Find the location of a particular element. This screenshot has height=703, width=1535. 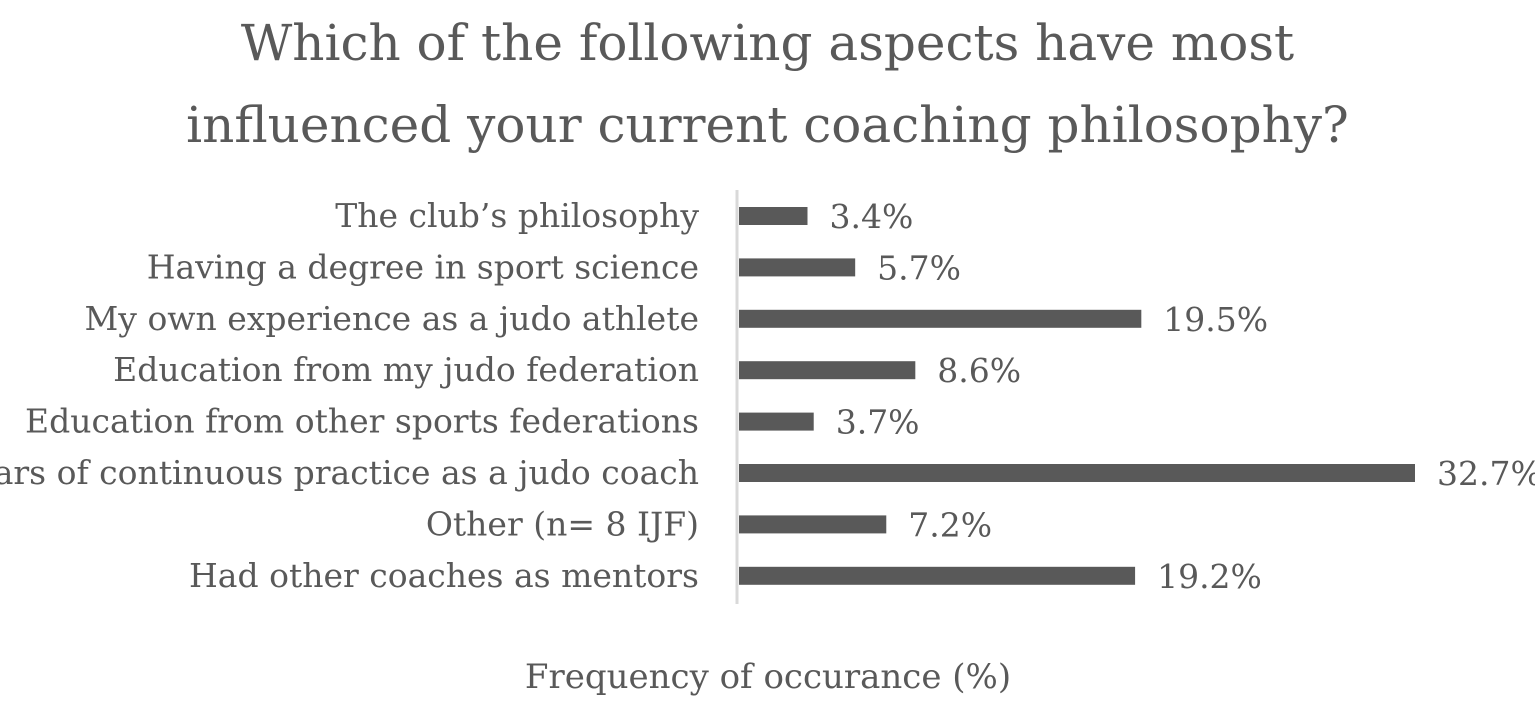

data-label: 3.7% is located at coordinates (878, 422).